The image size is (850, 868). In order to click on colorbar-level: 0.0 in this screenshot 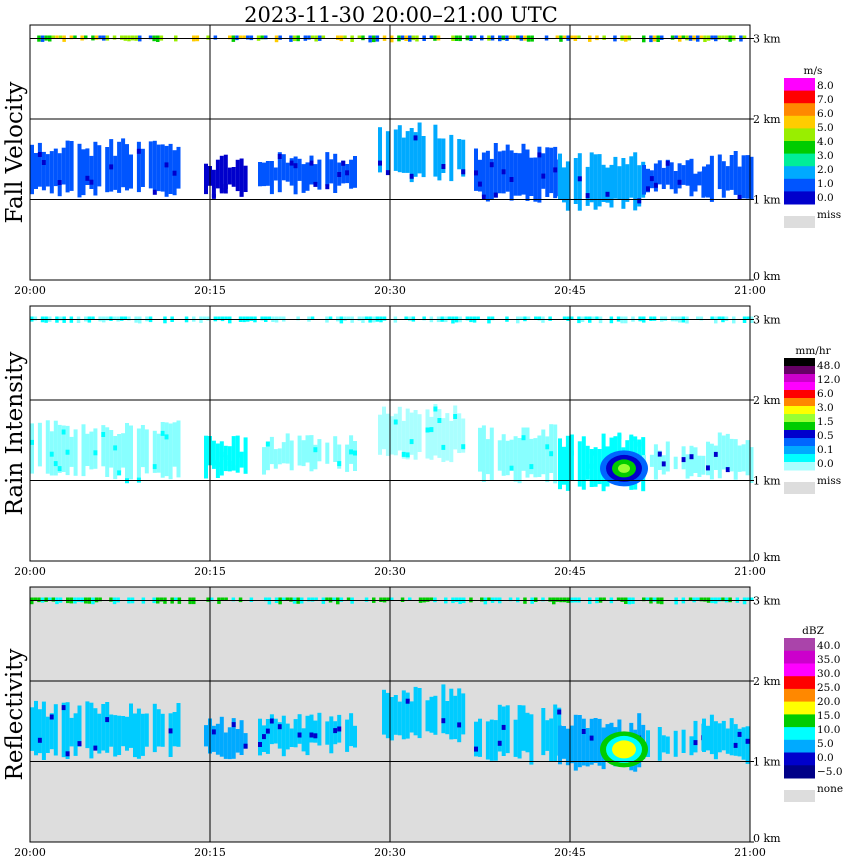, I will do `click(825, 758)`.